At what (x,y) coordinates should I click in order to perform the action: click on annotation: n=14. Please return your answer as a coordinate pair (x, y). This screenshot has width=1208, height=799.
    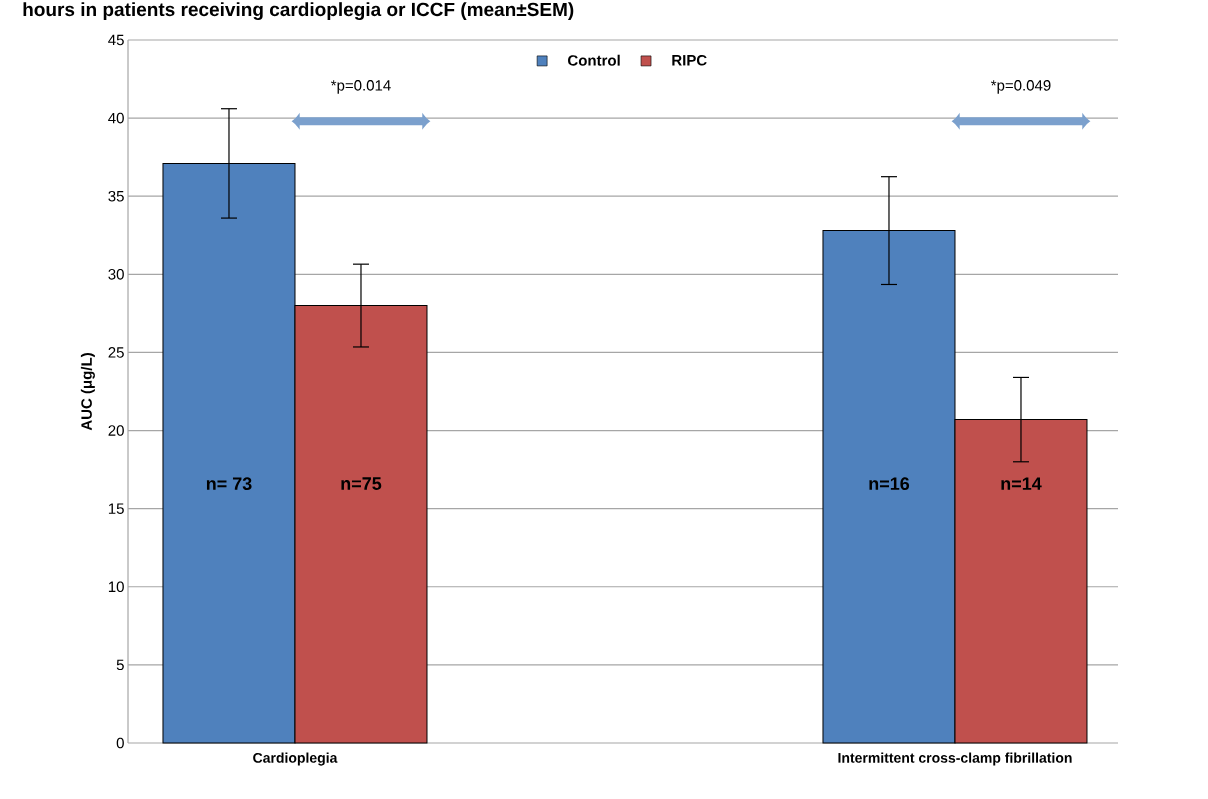
    Looking at the image, I should click on (1021, 483).